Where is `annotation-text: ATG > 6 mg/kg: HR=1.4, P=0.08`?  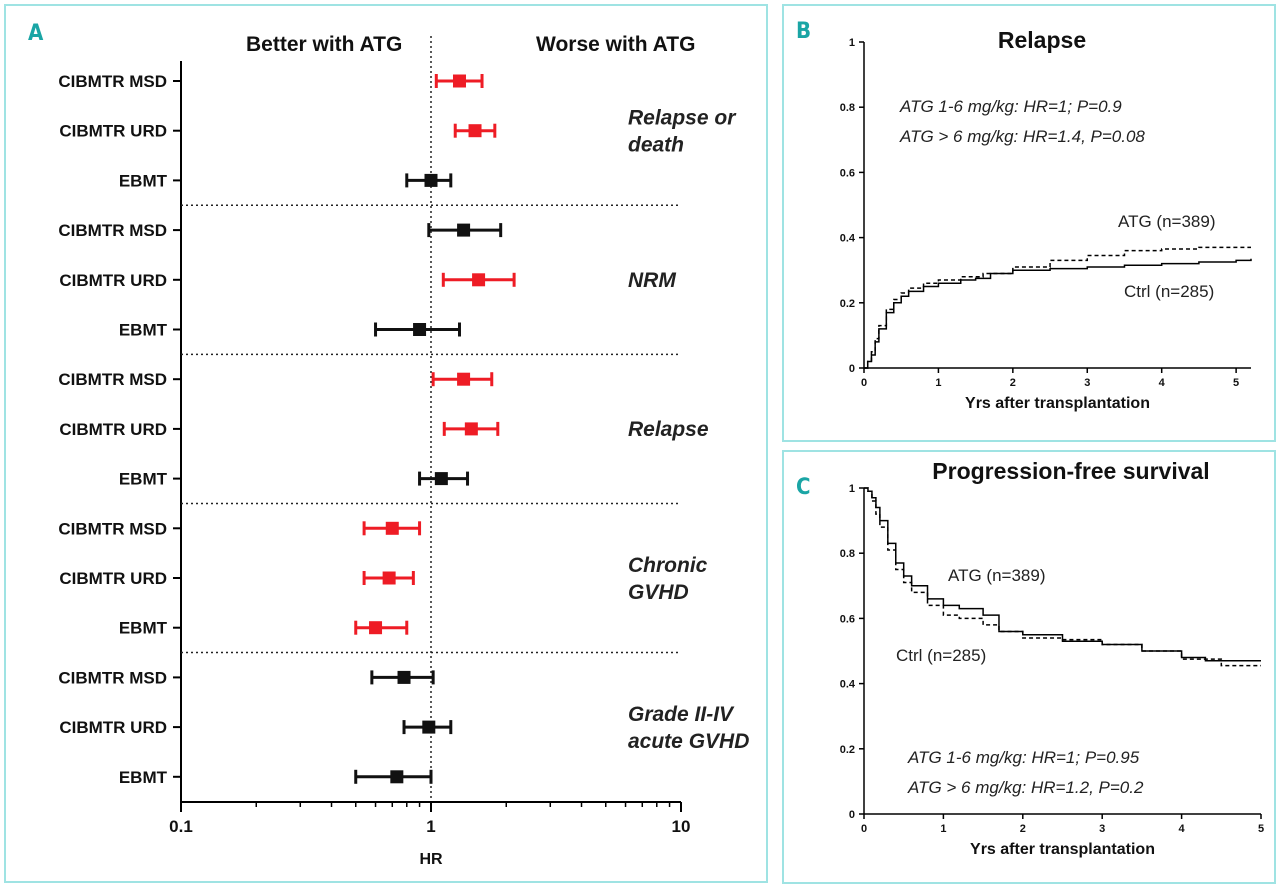 annotation-text: ATG > 6 mg/kg: HR=1.4, P=0.08 is located at coordinates (1022, 136).